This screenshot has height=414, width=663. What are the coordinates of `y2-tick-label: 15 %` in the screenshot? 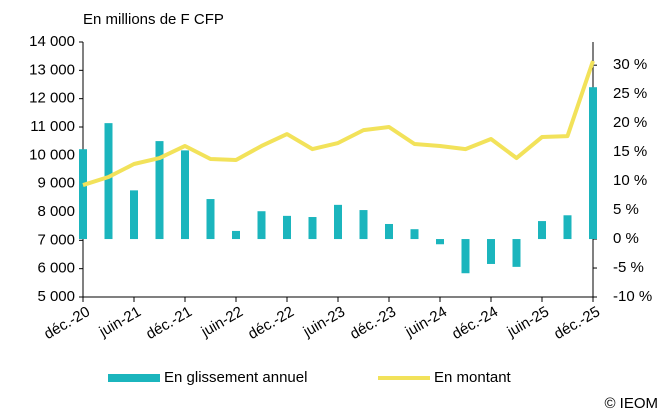 It's located at (630, 151).